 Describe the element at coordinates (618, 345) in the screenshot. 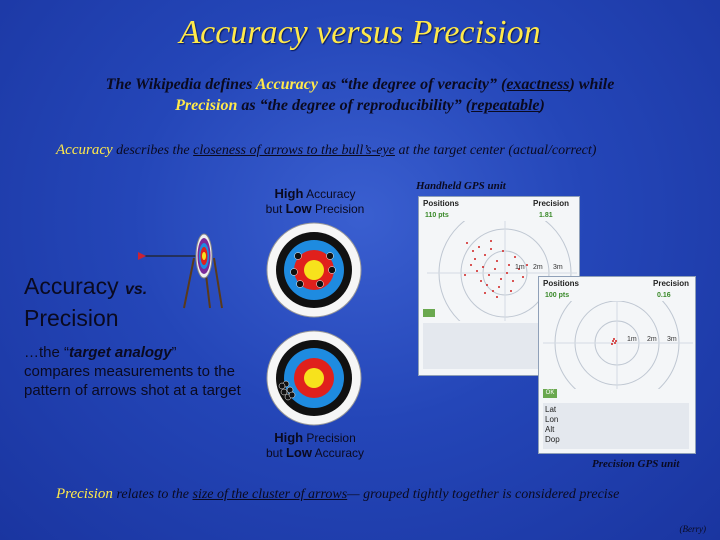

I see `gps-scatter-bottom: 1m 2m 3m` at that location.